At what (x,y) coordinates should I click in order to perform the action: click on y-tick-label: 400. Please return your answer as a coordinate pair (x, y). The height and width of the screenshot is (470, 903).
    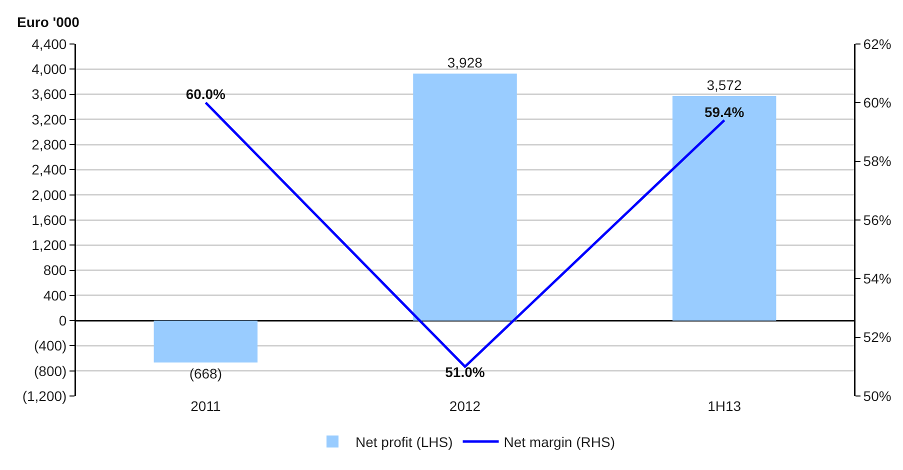
    Looking at the image, I should click on (55, 295).